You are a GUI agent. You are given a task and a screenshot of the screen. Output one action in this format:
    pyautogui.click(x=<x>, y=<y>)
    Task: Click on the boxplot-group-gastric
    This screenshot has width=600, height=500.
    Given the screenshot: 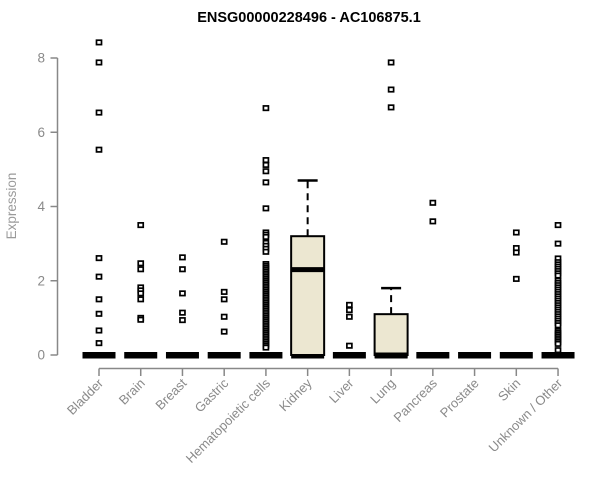 What is the action you would take?
    pyautogui.click(x=224, y=298)
    